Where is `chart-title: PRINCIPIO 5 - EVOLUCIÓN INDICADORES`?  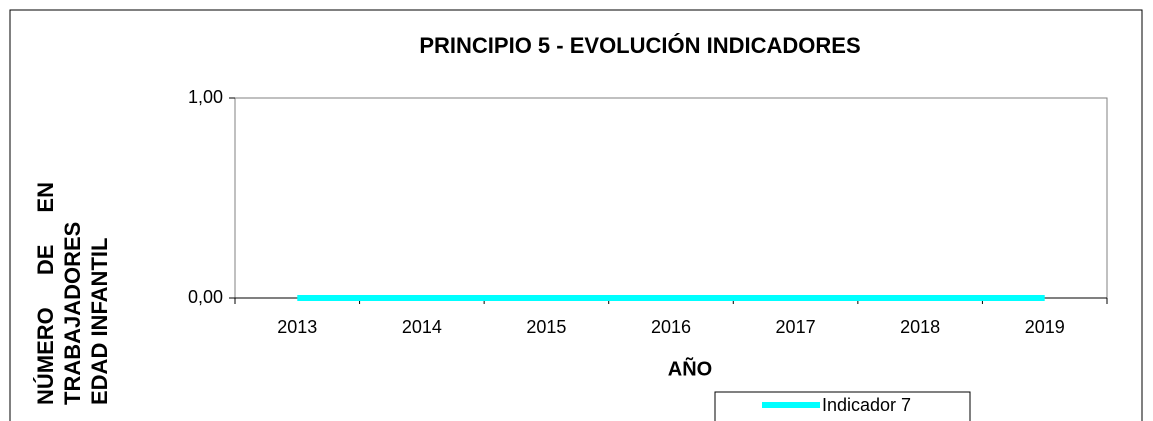
chart-title: PRINCIPIO 5 - EVOLUCIÓN INDICADORES is located at coordinates (639, 45).